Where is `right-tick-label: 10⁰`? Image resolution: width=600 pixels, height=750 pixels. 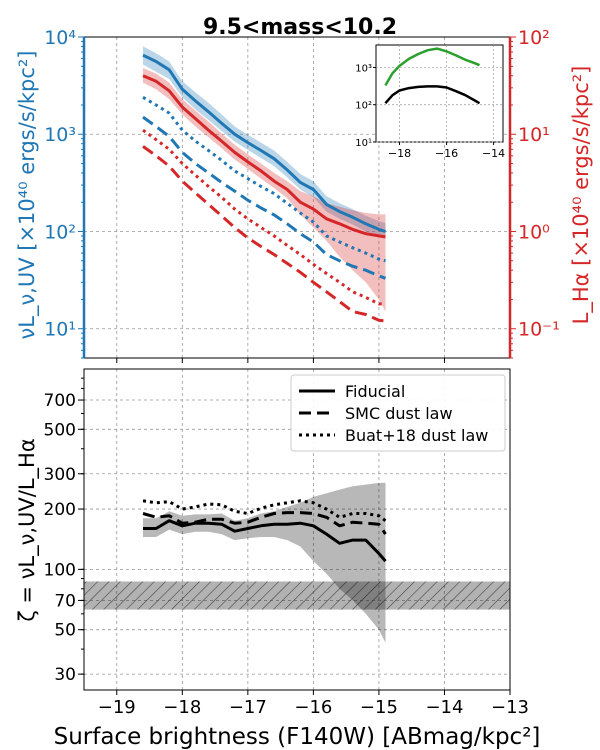 right-tick-label: 10⁰ is located at coordinates (534, 232).